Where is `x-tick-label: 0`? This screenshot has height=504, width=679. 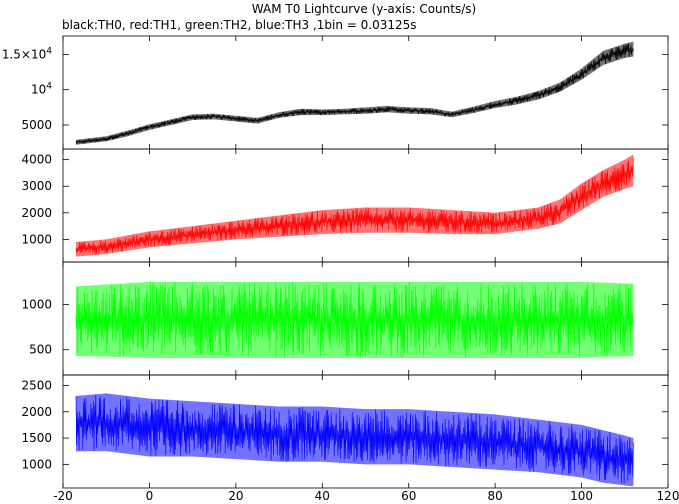
x-tick-label: 0 is located at coordinates (150, 496).